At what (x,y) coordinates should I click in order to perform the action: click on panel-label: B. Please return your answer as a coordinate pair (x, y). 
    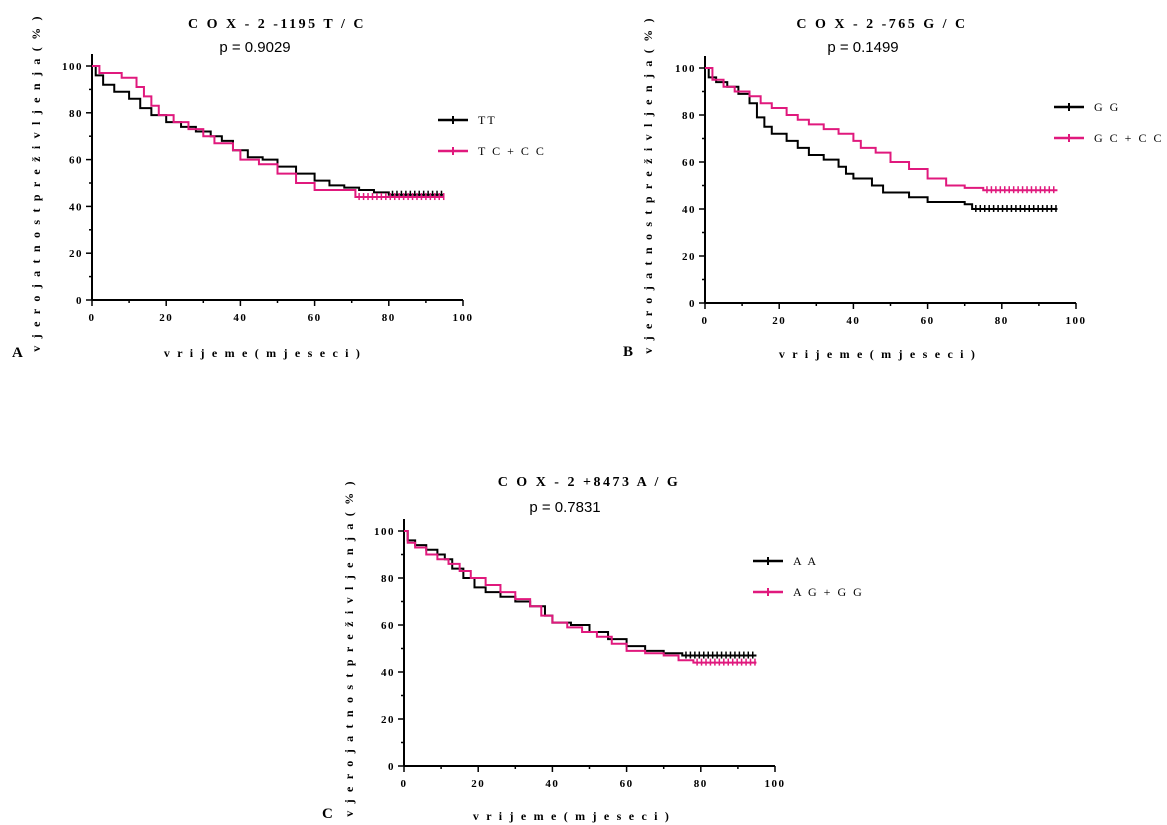
    Looking at the image, I should click on (628, 352).